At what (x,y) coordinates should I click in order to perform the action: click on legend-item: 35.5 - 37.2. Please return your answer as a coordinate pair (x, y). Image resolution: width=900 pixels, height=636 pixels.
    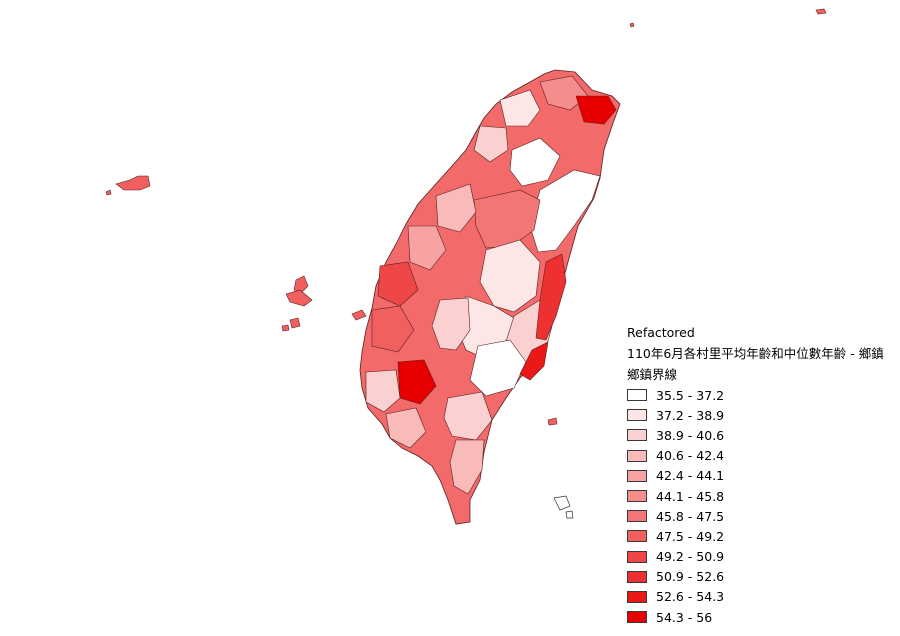
    Looking at the image, I should click on (755, 395).